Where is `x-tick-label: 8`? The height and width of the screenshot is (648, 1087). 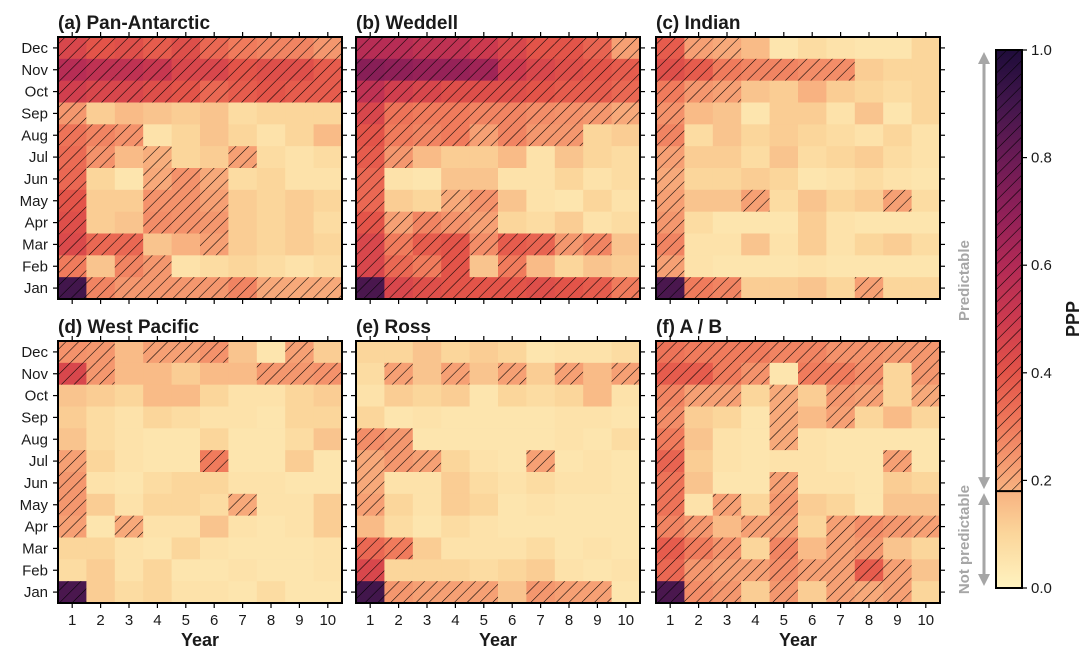
x-tick-label: 8 is located at coordinates (271, 620).